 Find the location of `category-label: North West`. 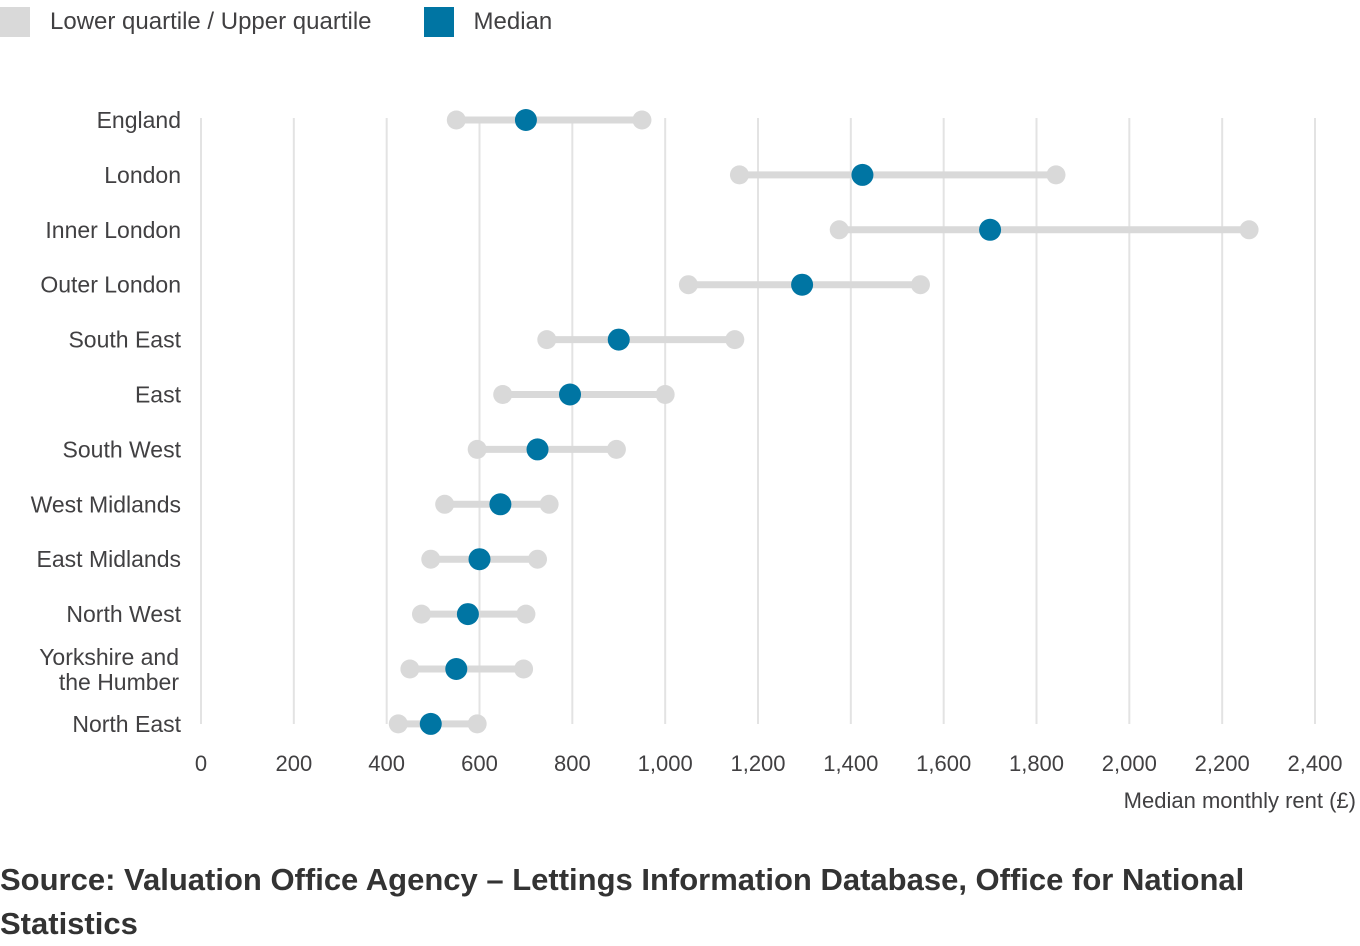

category-label: North West is located at coordinates (123, 614).